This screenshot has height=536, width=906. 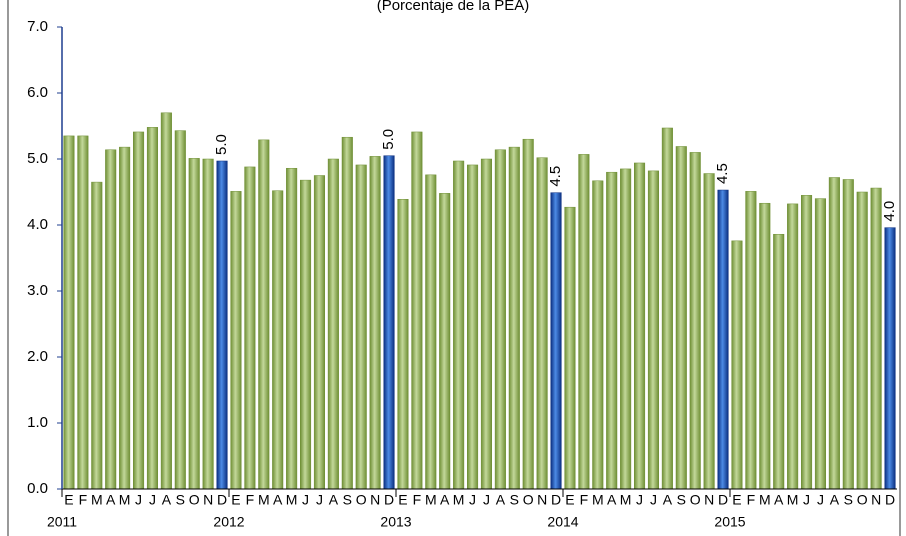 What do you see at coordinates (37, 26) in the screenshot?
I see `y-tick-label: 7.0` at bounding box center [37, 26].